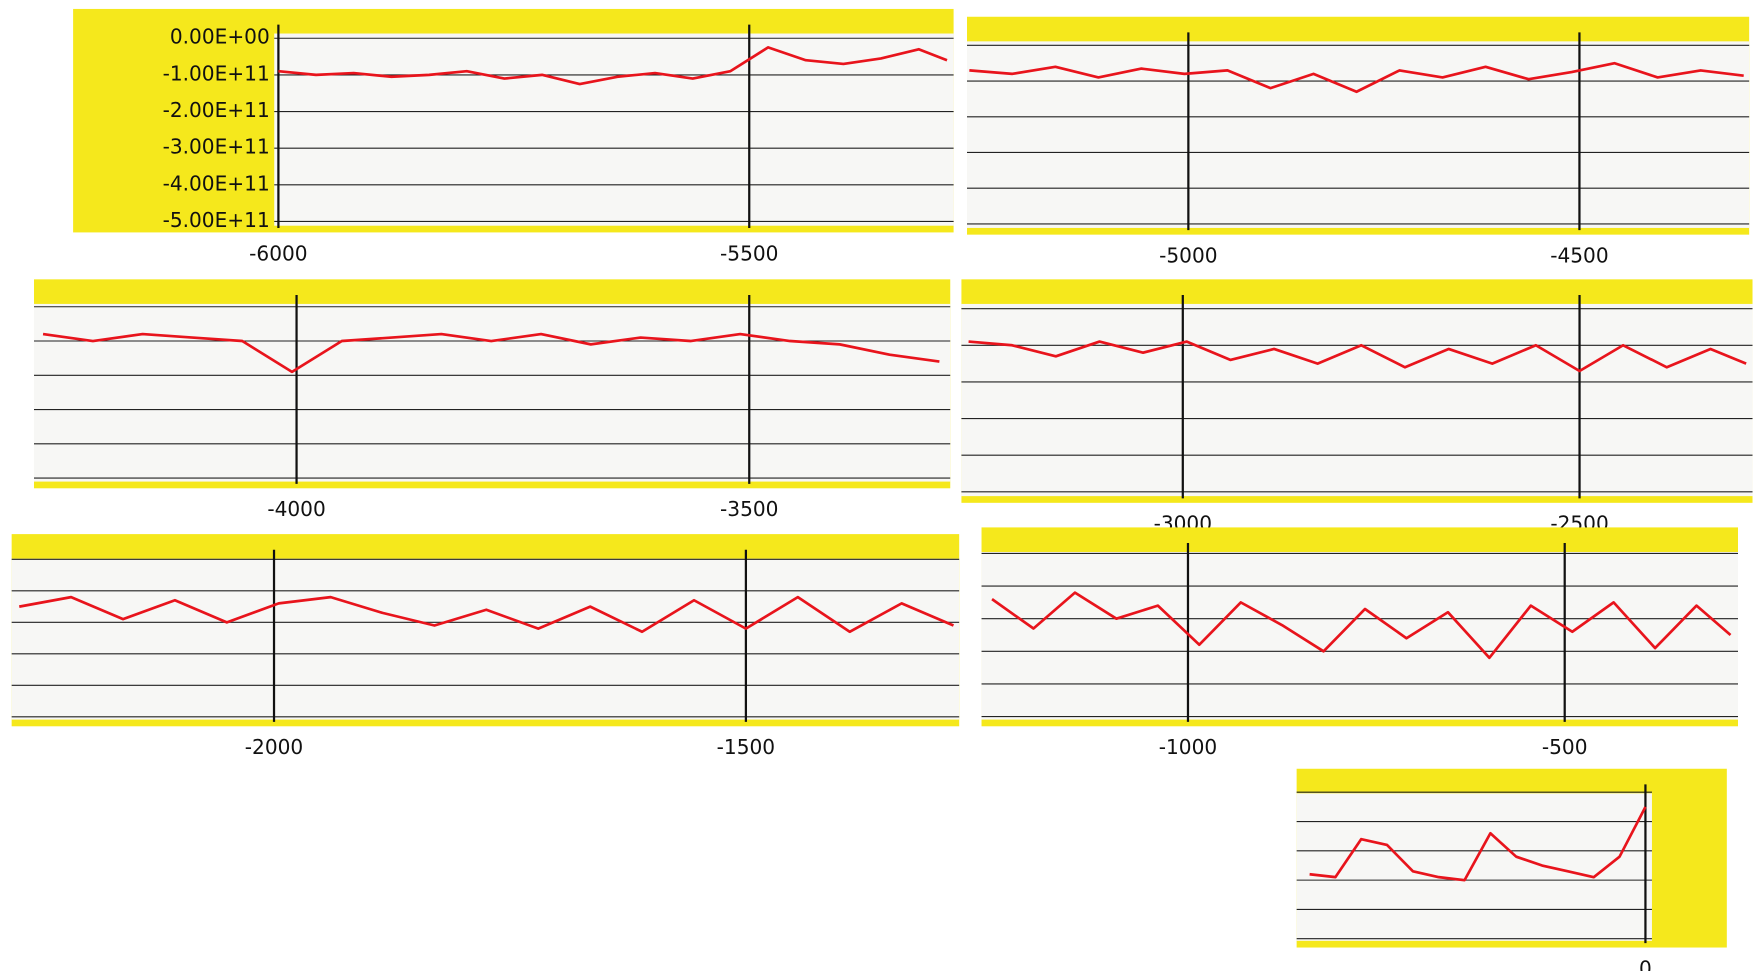  Describe the element at coordinates (1565, 747) in the screenshot. I see `x-tick-label: -500` at that location.